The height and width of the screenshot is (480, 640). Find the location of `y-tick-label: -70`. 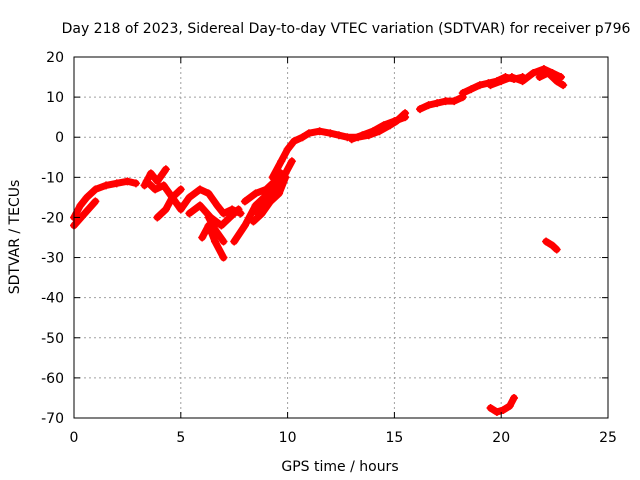

y-tick-label: -70 is located at coordinates (52, 419).